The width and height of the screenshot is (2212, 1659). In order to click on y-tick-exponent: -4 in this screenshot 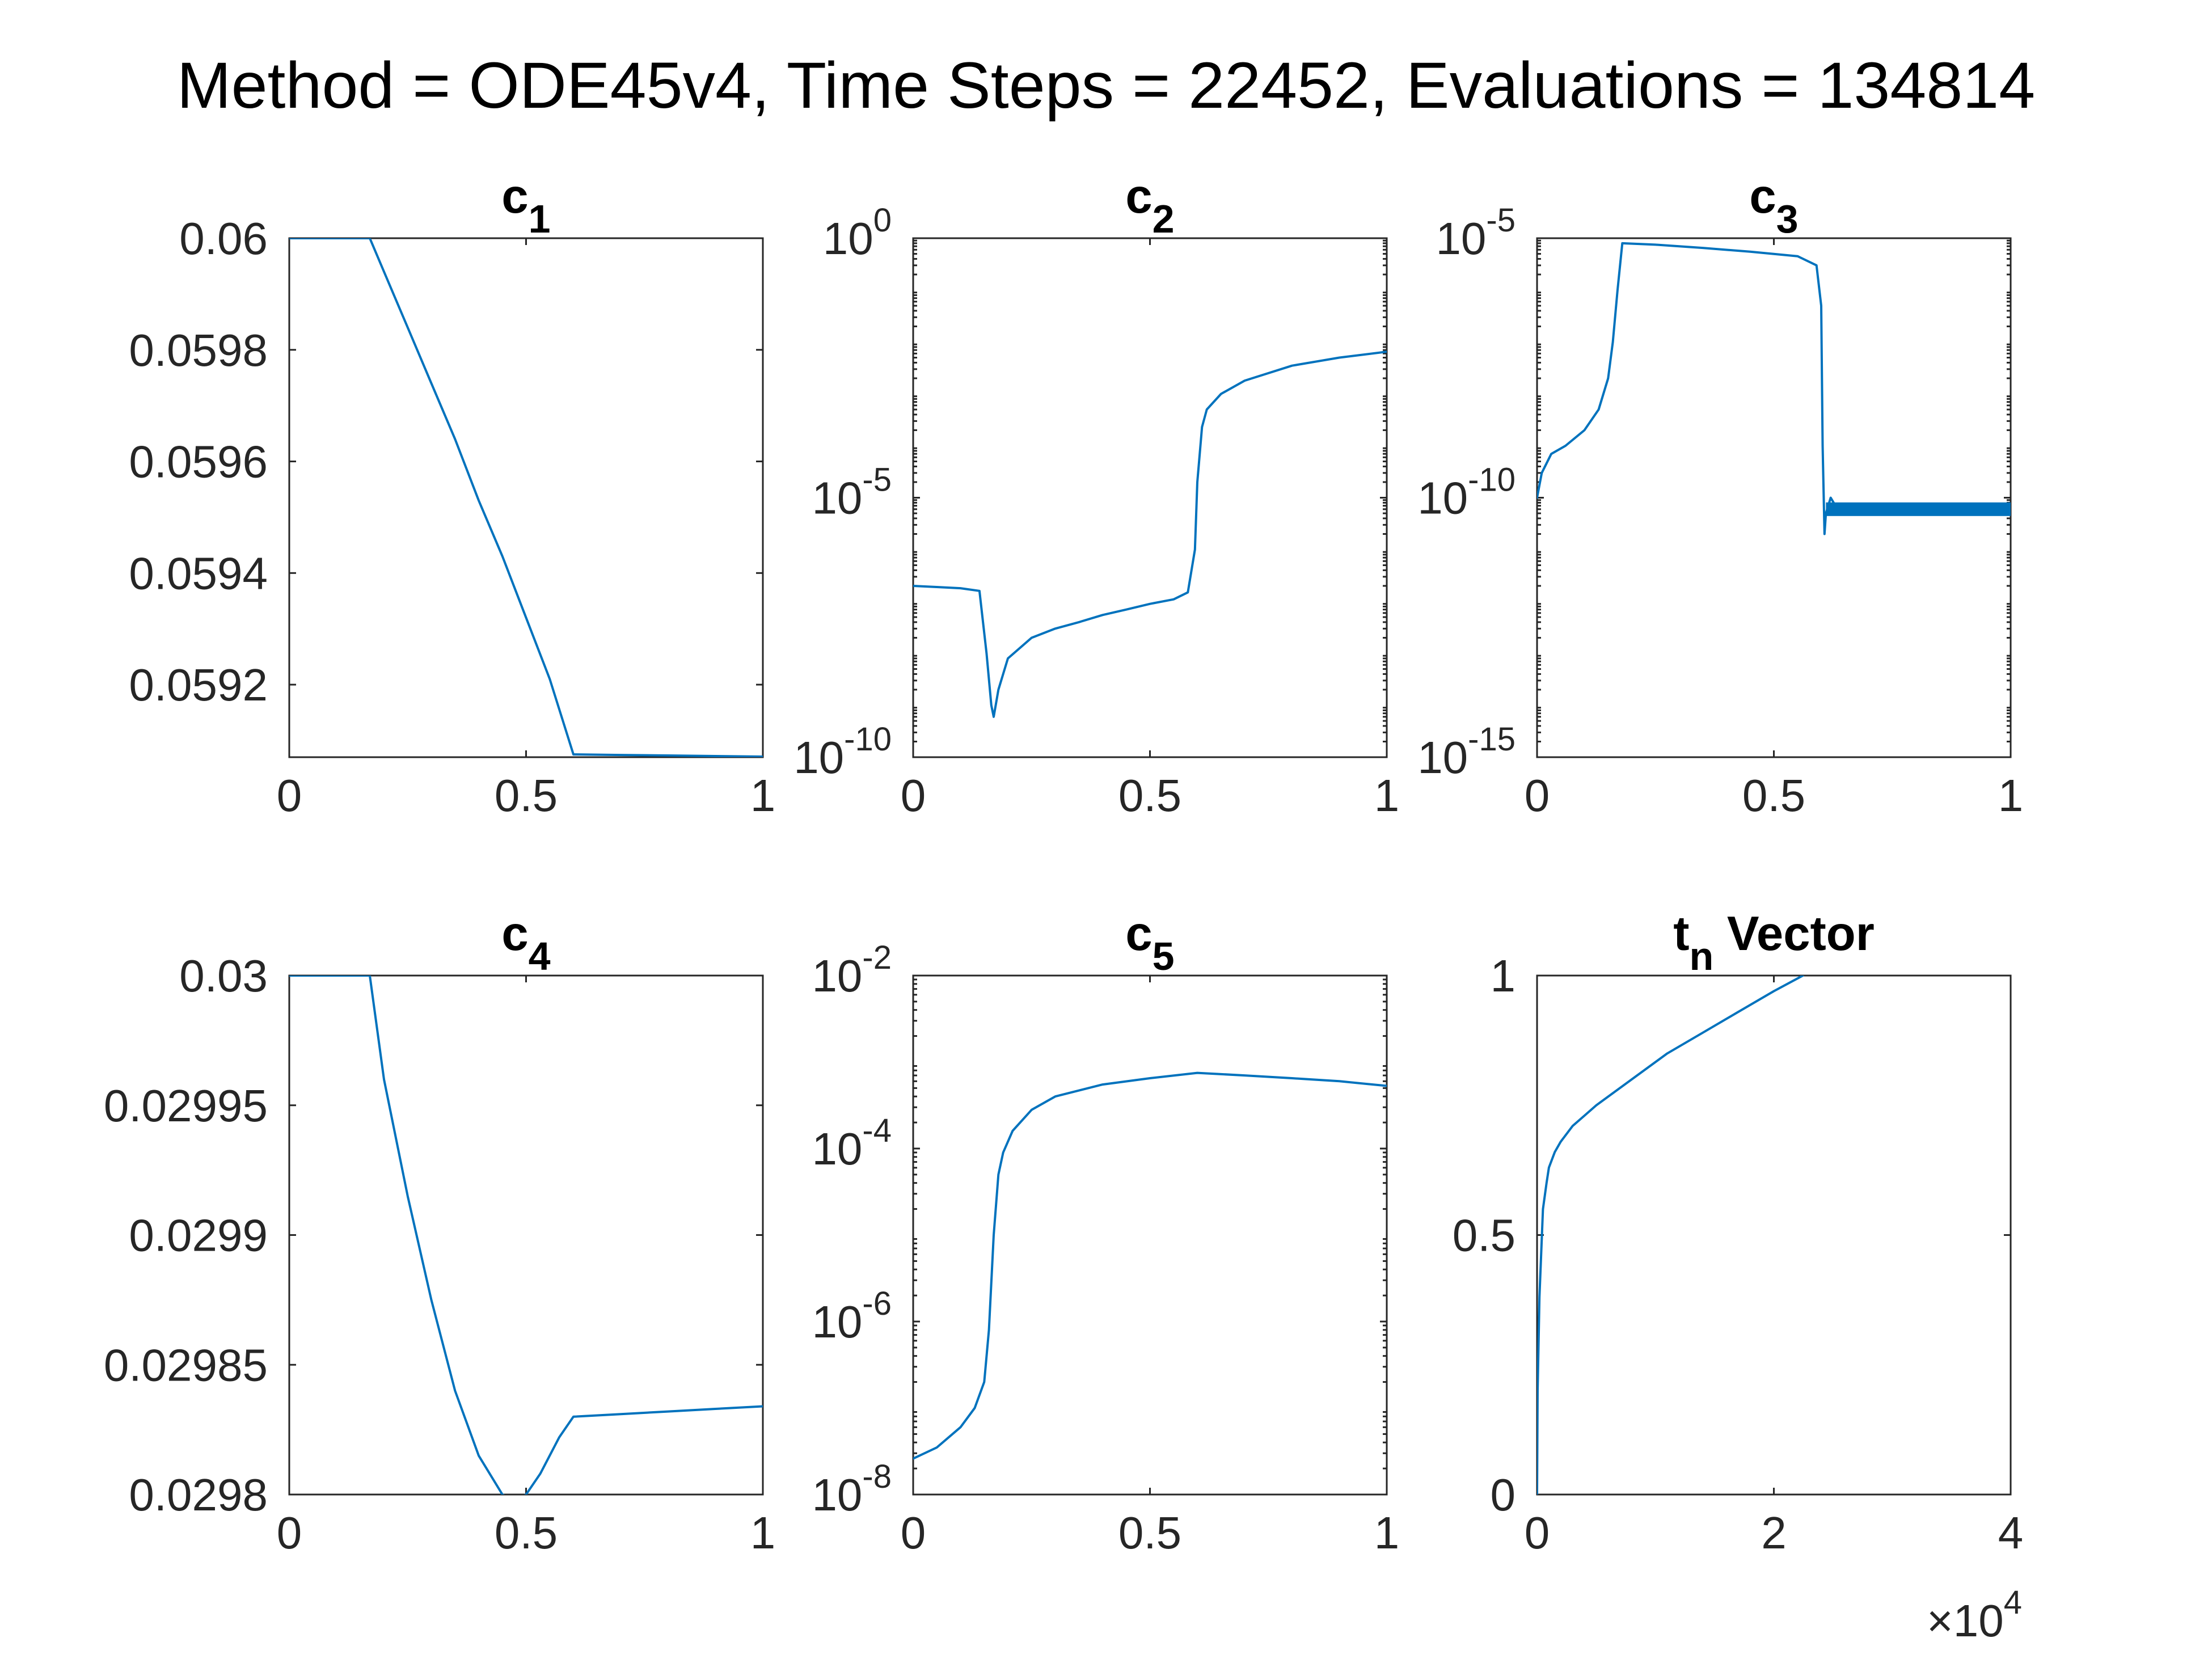, I will do `click(877, 1130)`.